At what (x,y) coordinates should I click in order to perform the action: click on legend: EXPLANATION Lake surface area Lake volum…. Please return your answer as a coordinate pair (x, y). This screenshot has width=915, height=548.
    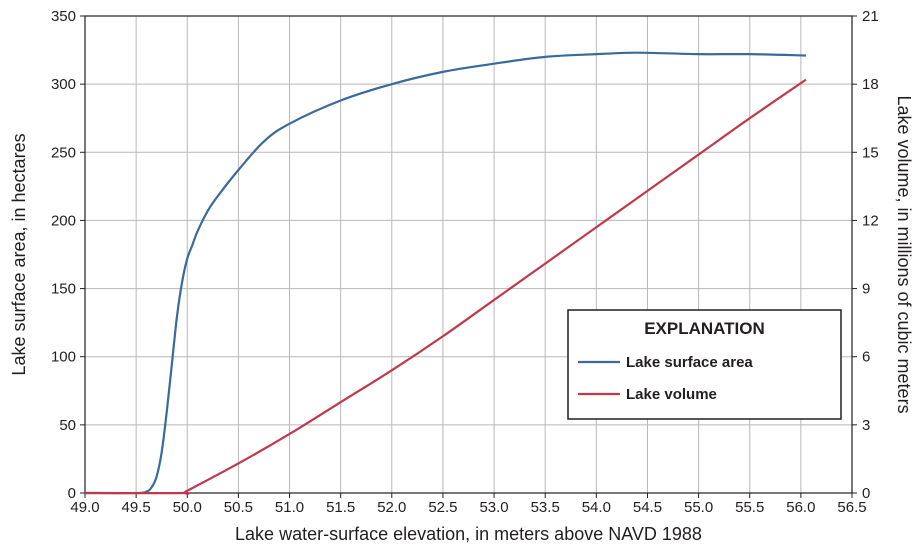
    Looking at the image, I should click on (704, 364).